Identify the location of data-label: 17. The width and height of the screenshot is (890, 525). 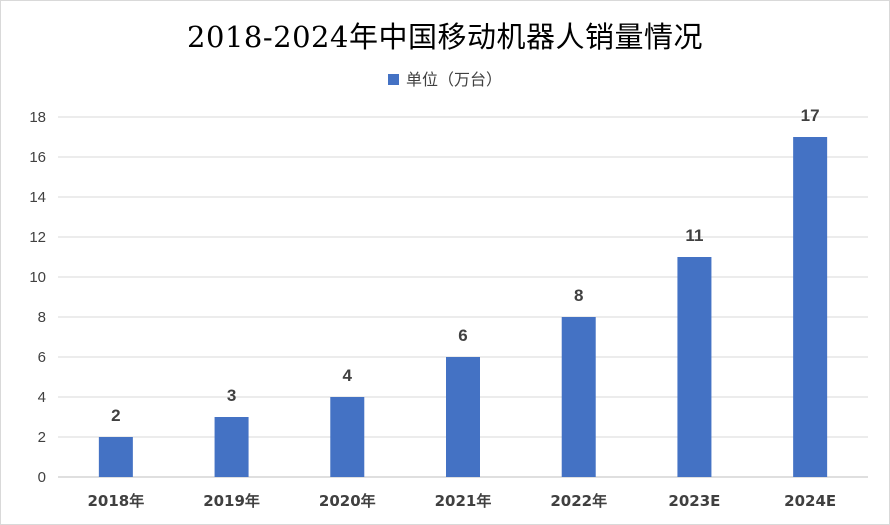
(810, 115).